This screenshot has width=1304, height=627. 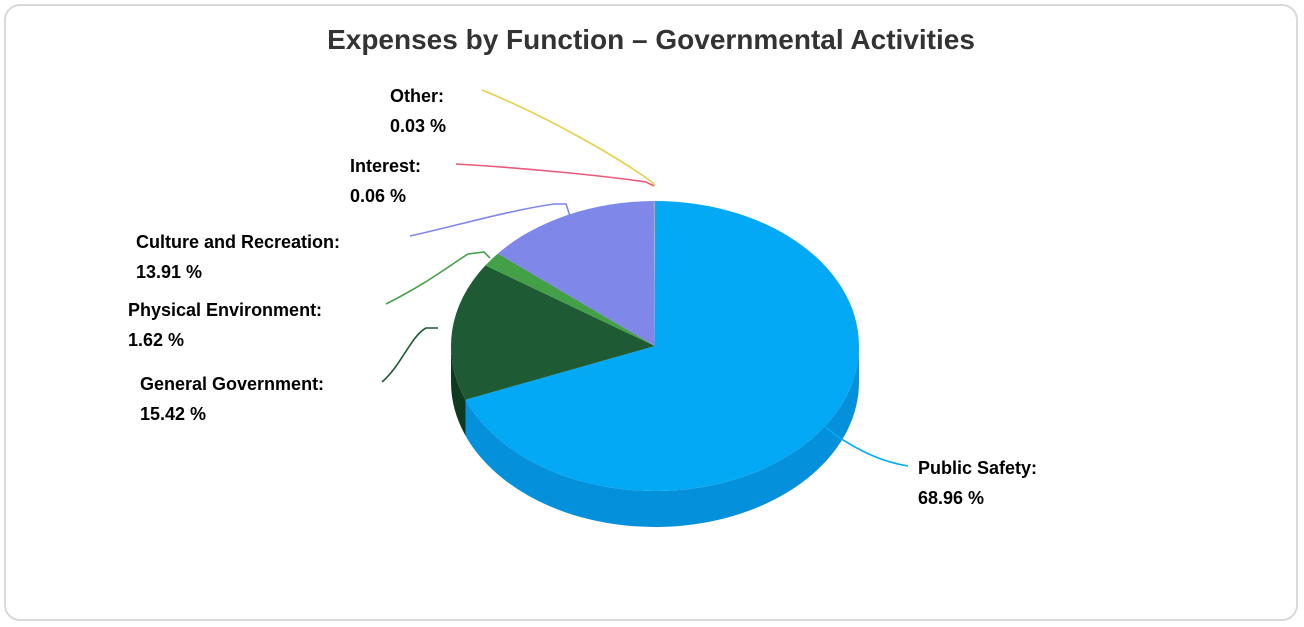 I want to click on slice-label-public-safety: Public Safety:, so click(x=977, y=468).